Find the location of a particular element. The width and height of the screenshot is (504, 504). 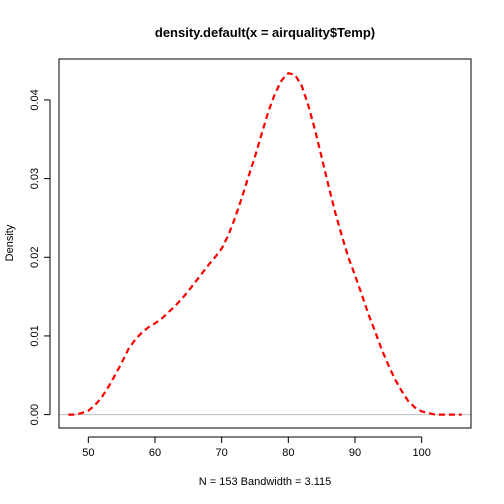

y-axis: 0.00 0.01 0.02 0.03 0.04 is located at coordinates (40, 257).